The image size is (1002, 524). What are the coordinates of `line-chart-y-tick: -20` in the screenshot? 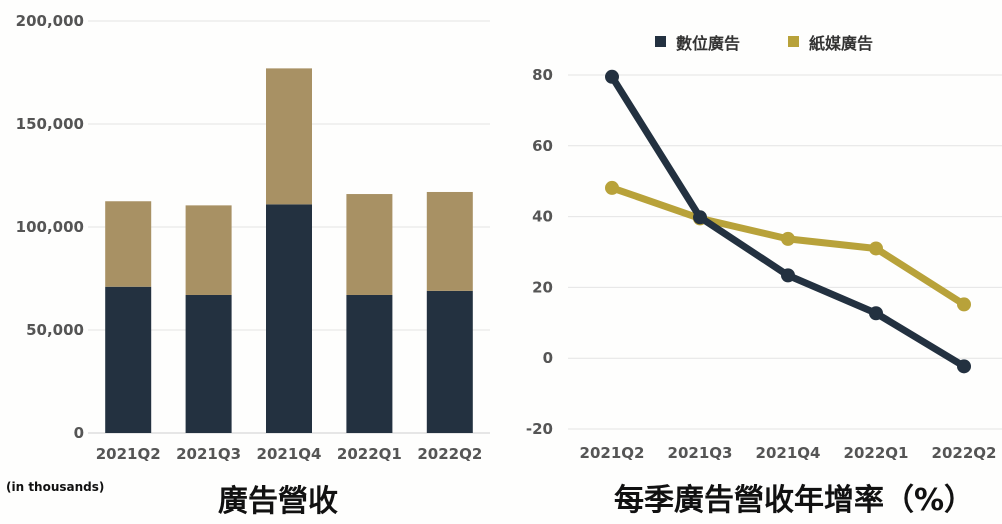 It's located at (539, 429).